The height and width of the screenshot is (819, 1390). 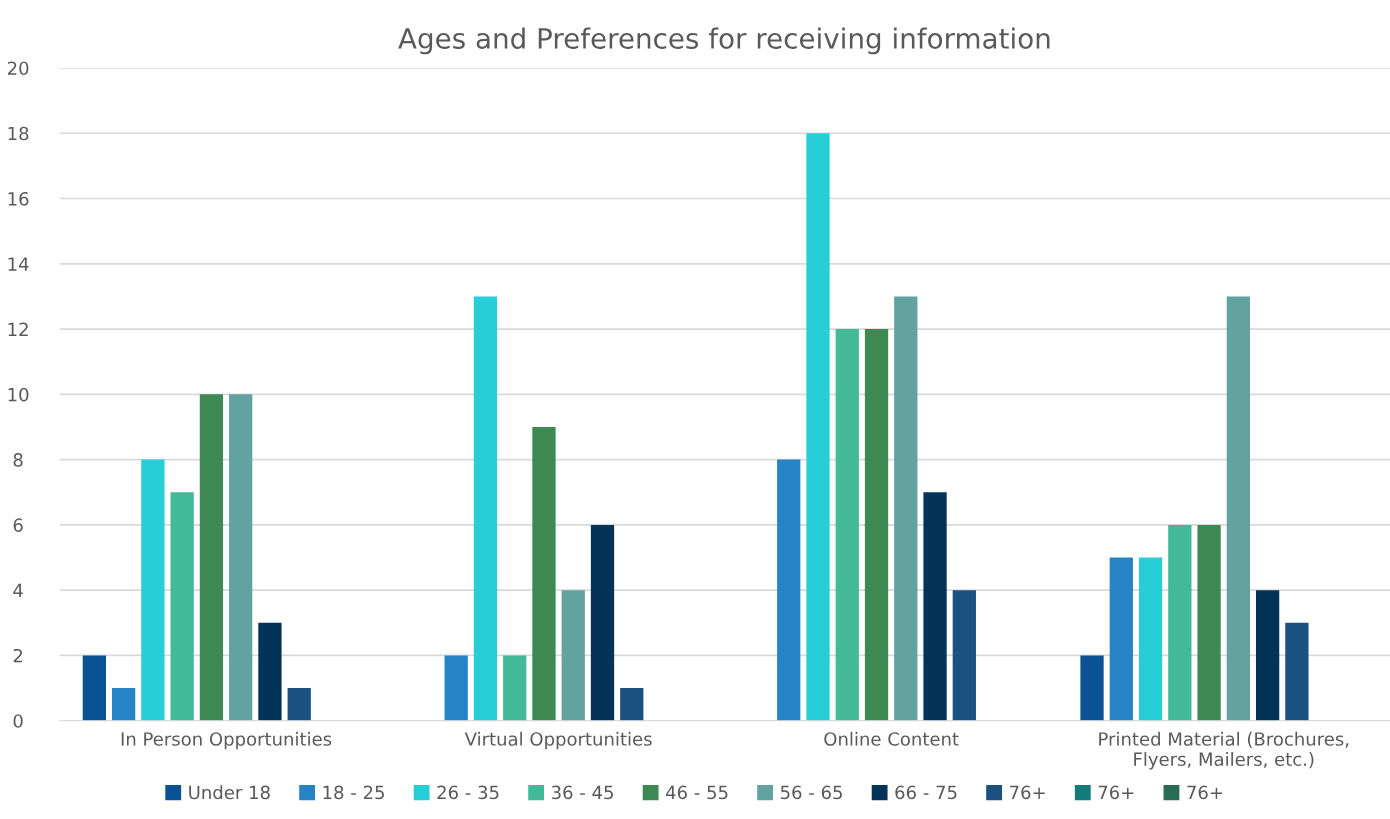 I want to click on legend-label: 66 - 75, so click(x=926, y=792).